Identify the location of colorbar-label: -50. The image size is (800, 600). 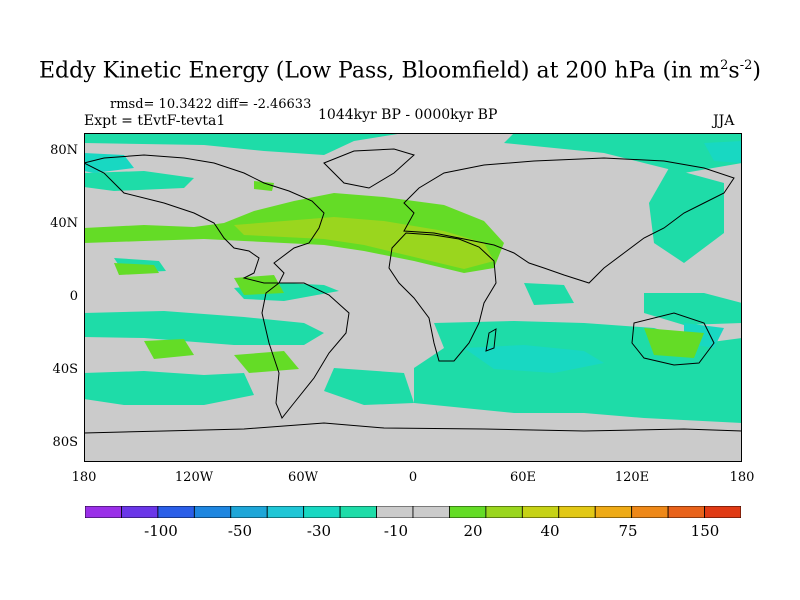
(240, 531).